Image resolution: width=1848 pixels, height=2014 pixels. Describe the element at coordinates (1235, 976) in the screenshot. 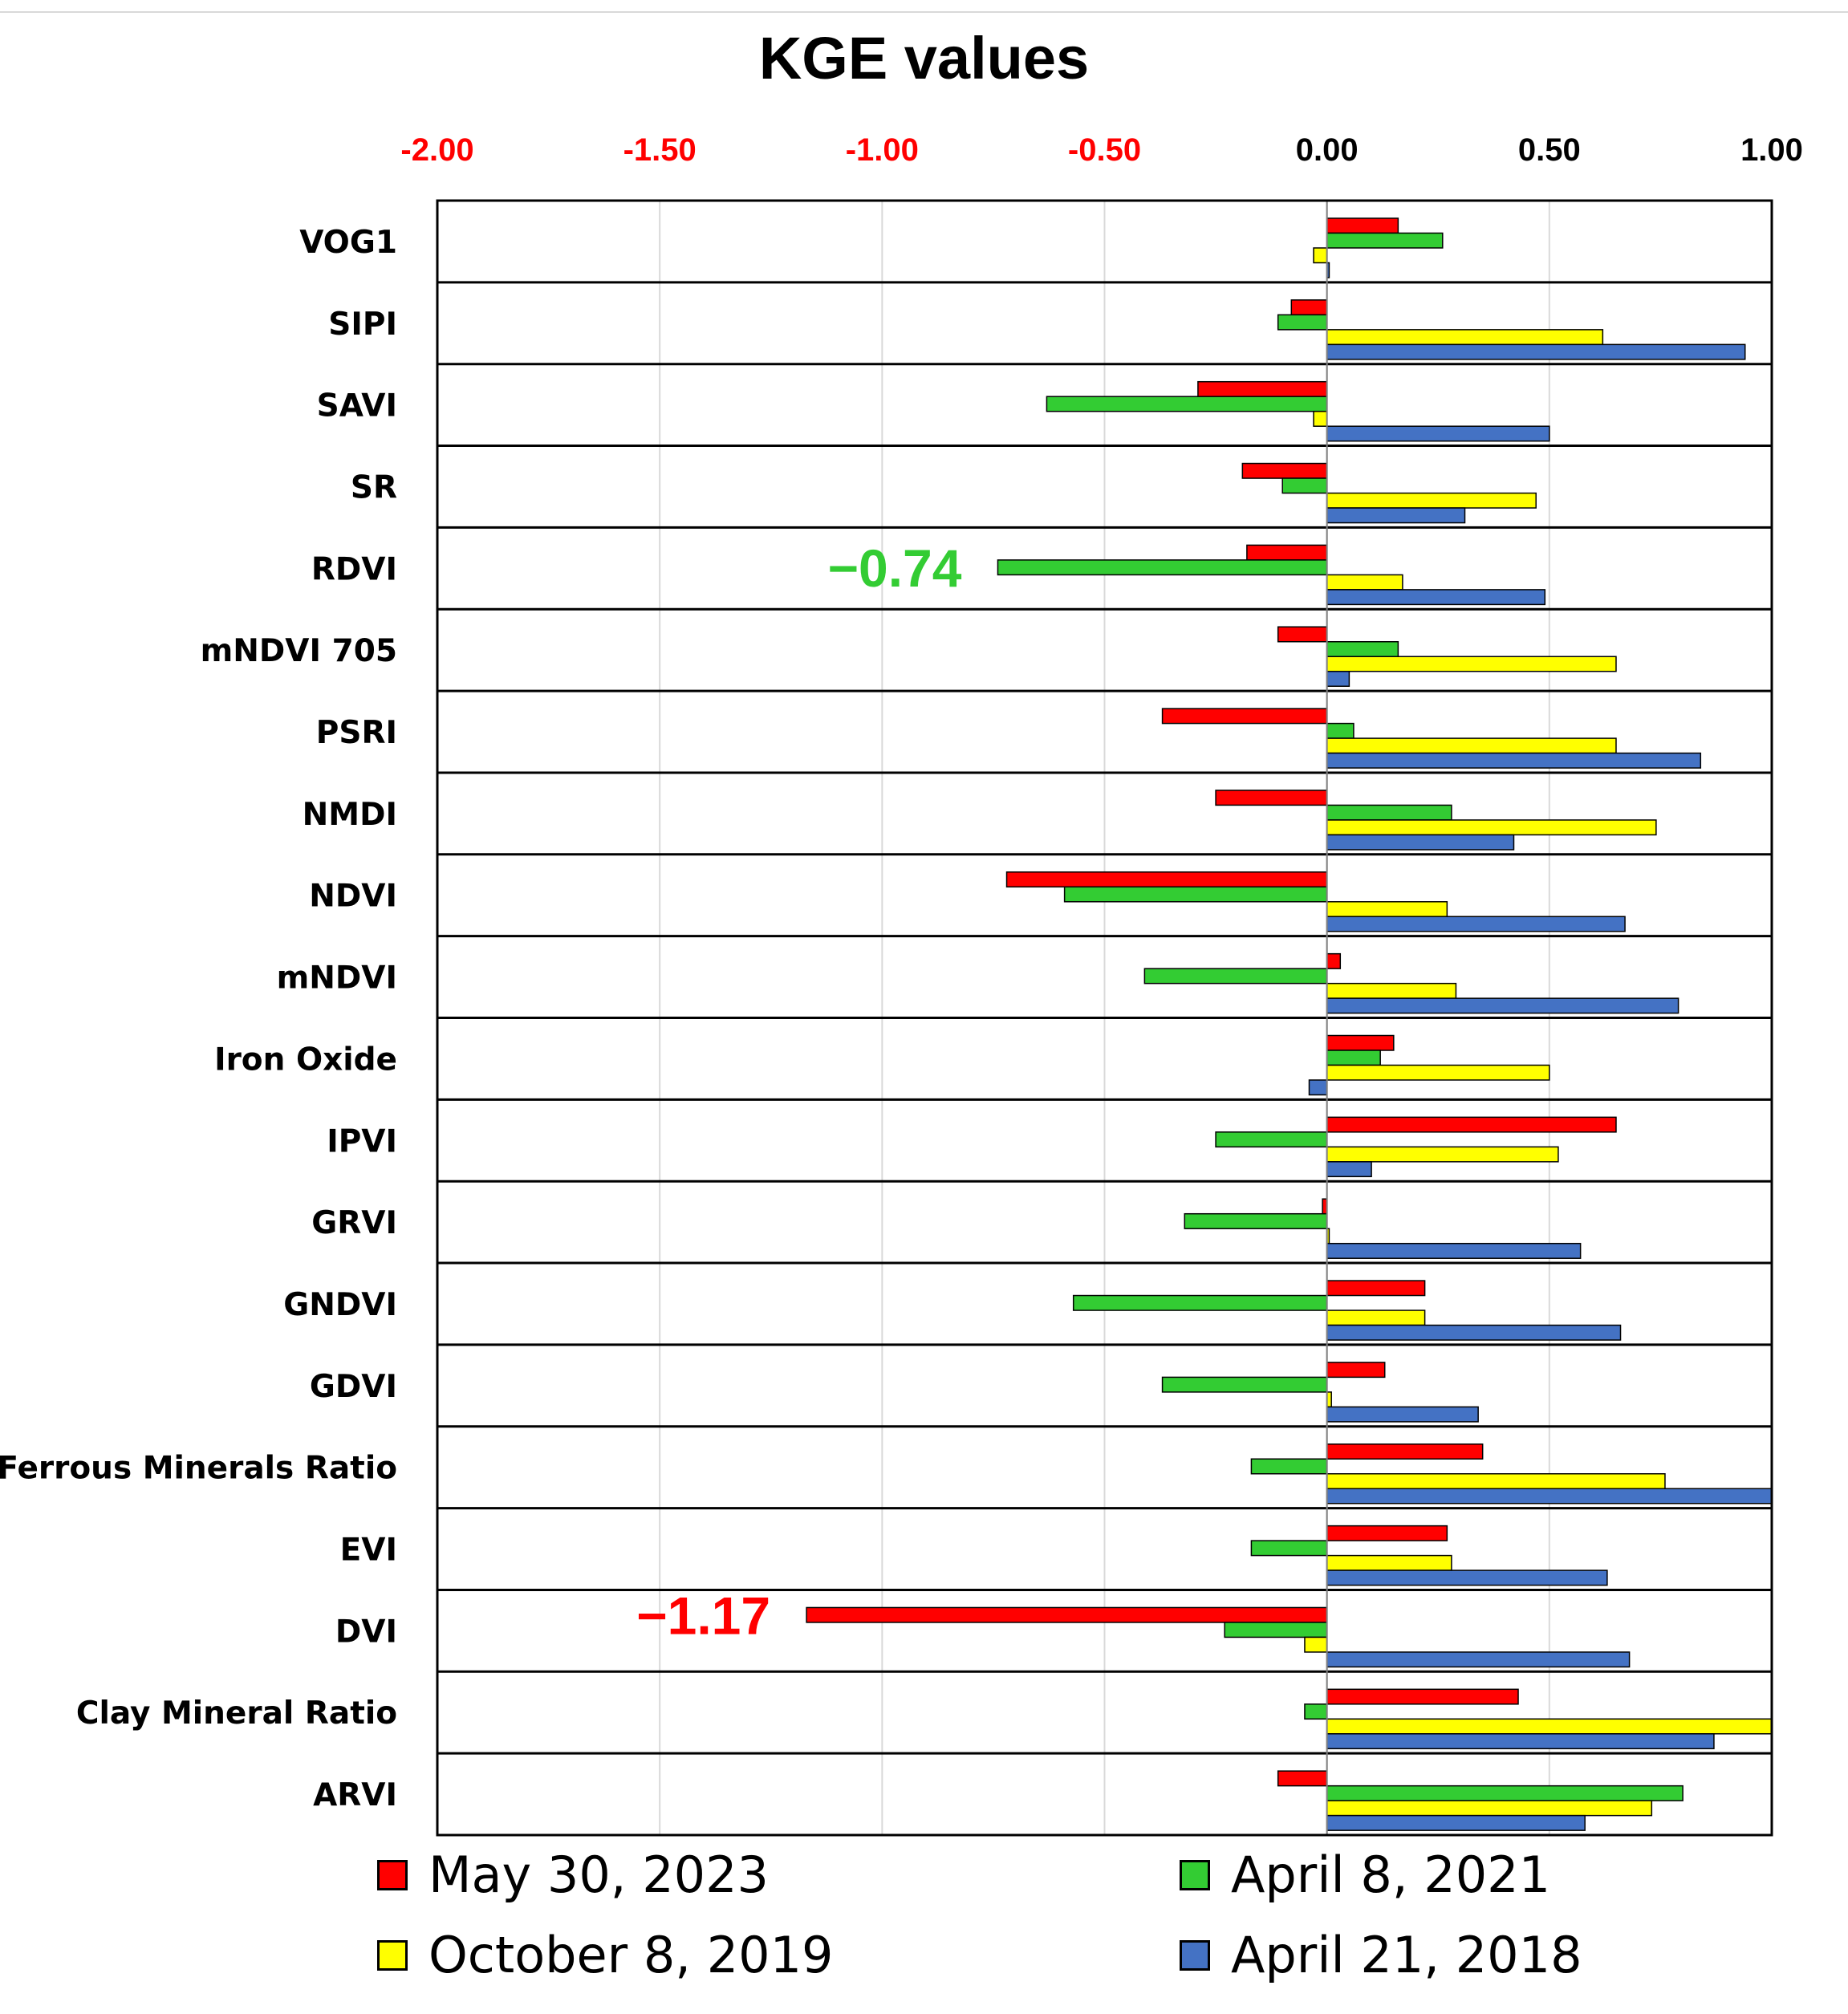

I see `bar-april-8-2021-mndvi` at that location.